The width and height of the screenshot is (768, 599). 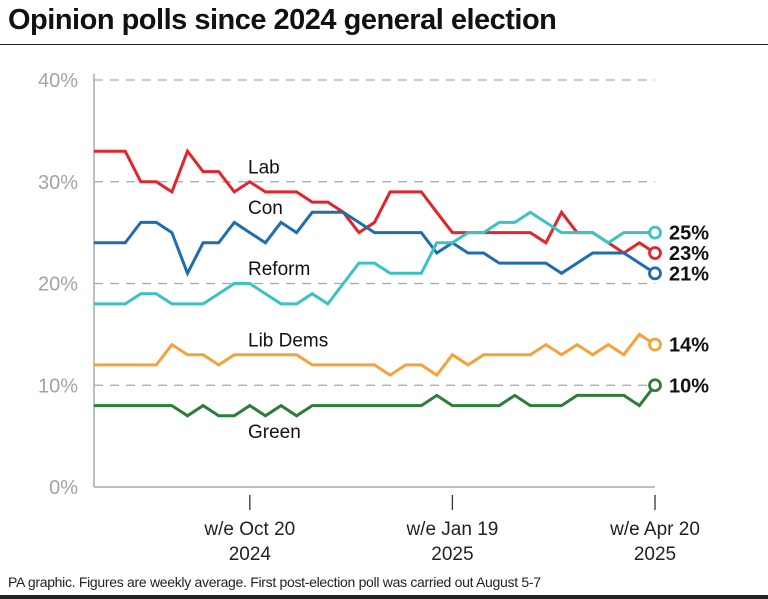 What do you see at coordinates (384, 44) in the screenshot?
I see `title-divider` at bounding box center [384, 44].